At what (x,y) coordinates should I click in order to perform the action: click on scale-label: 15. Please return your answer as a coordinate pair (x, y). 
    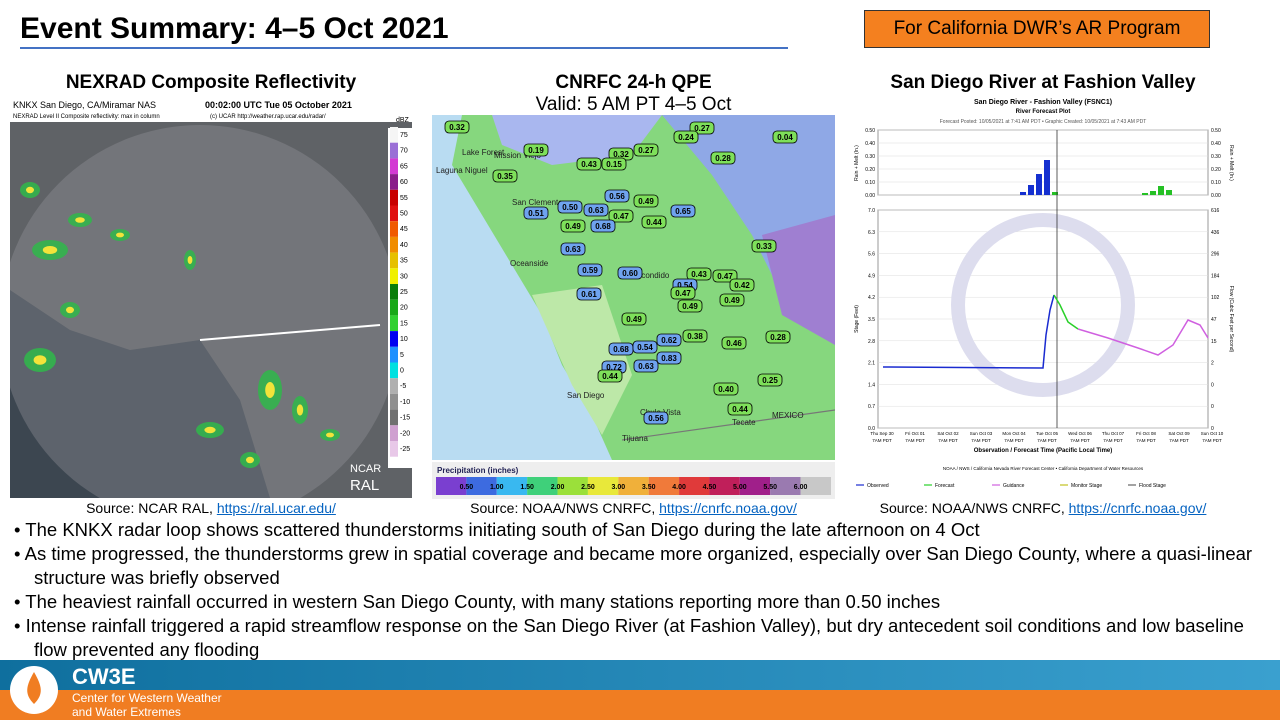
    Looking at the image, I should click on (404, 323).